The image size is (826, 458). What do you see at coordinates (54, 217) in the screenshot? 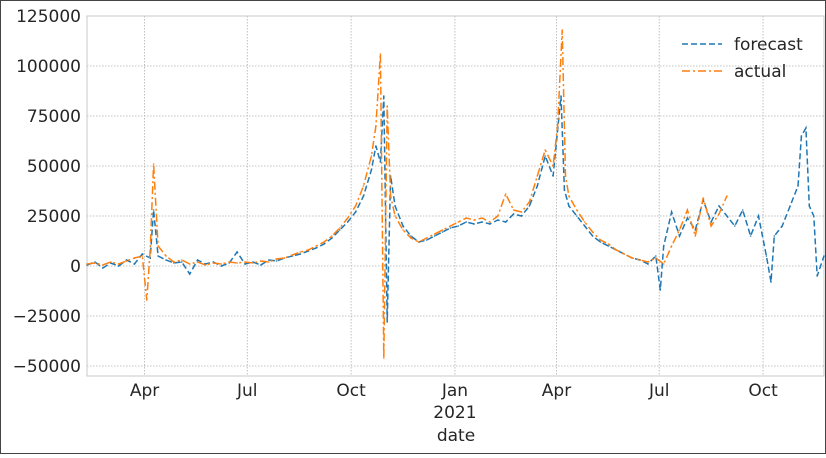
I see `y-tick-label: 25000` at bounding box center [54, 217].